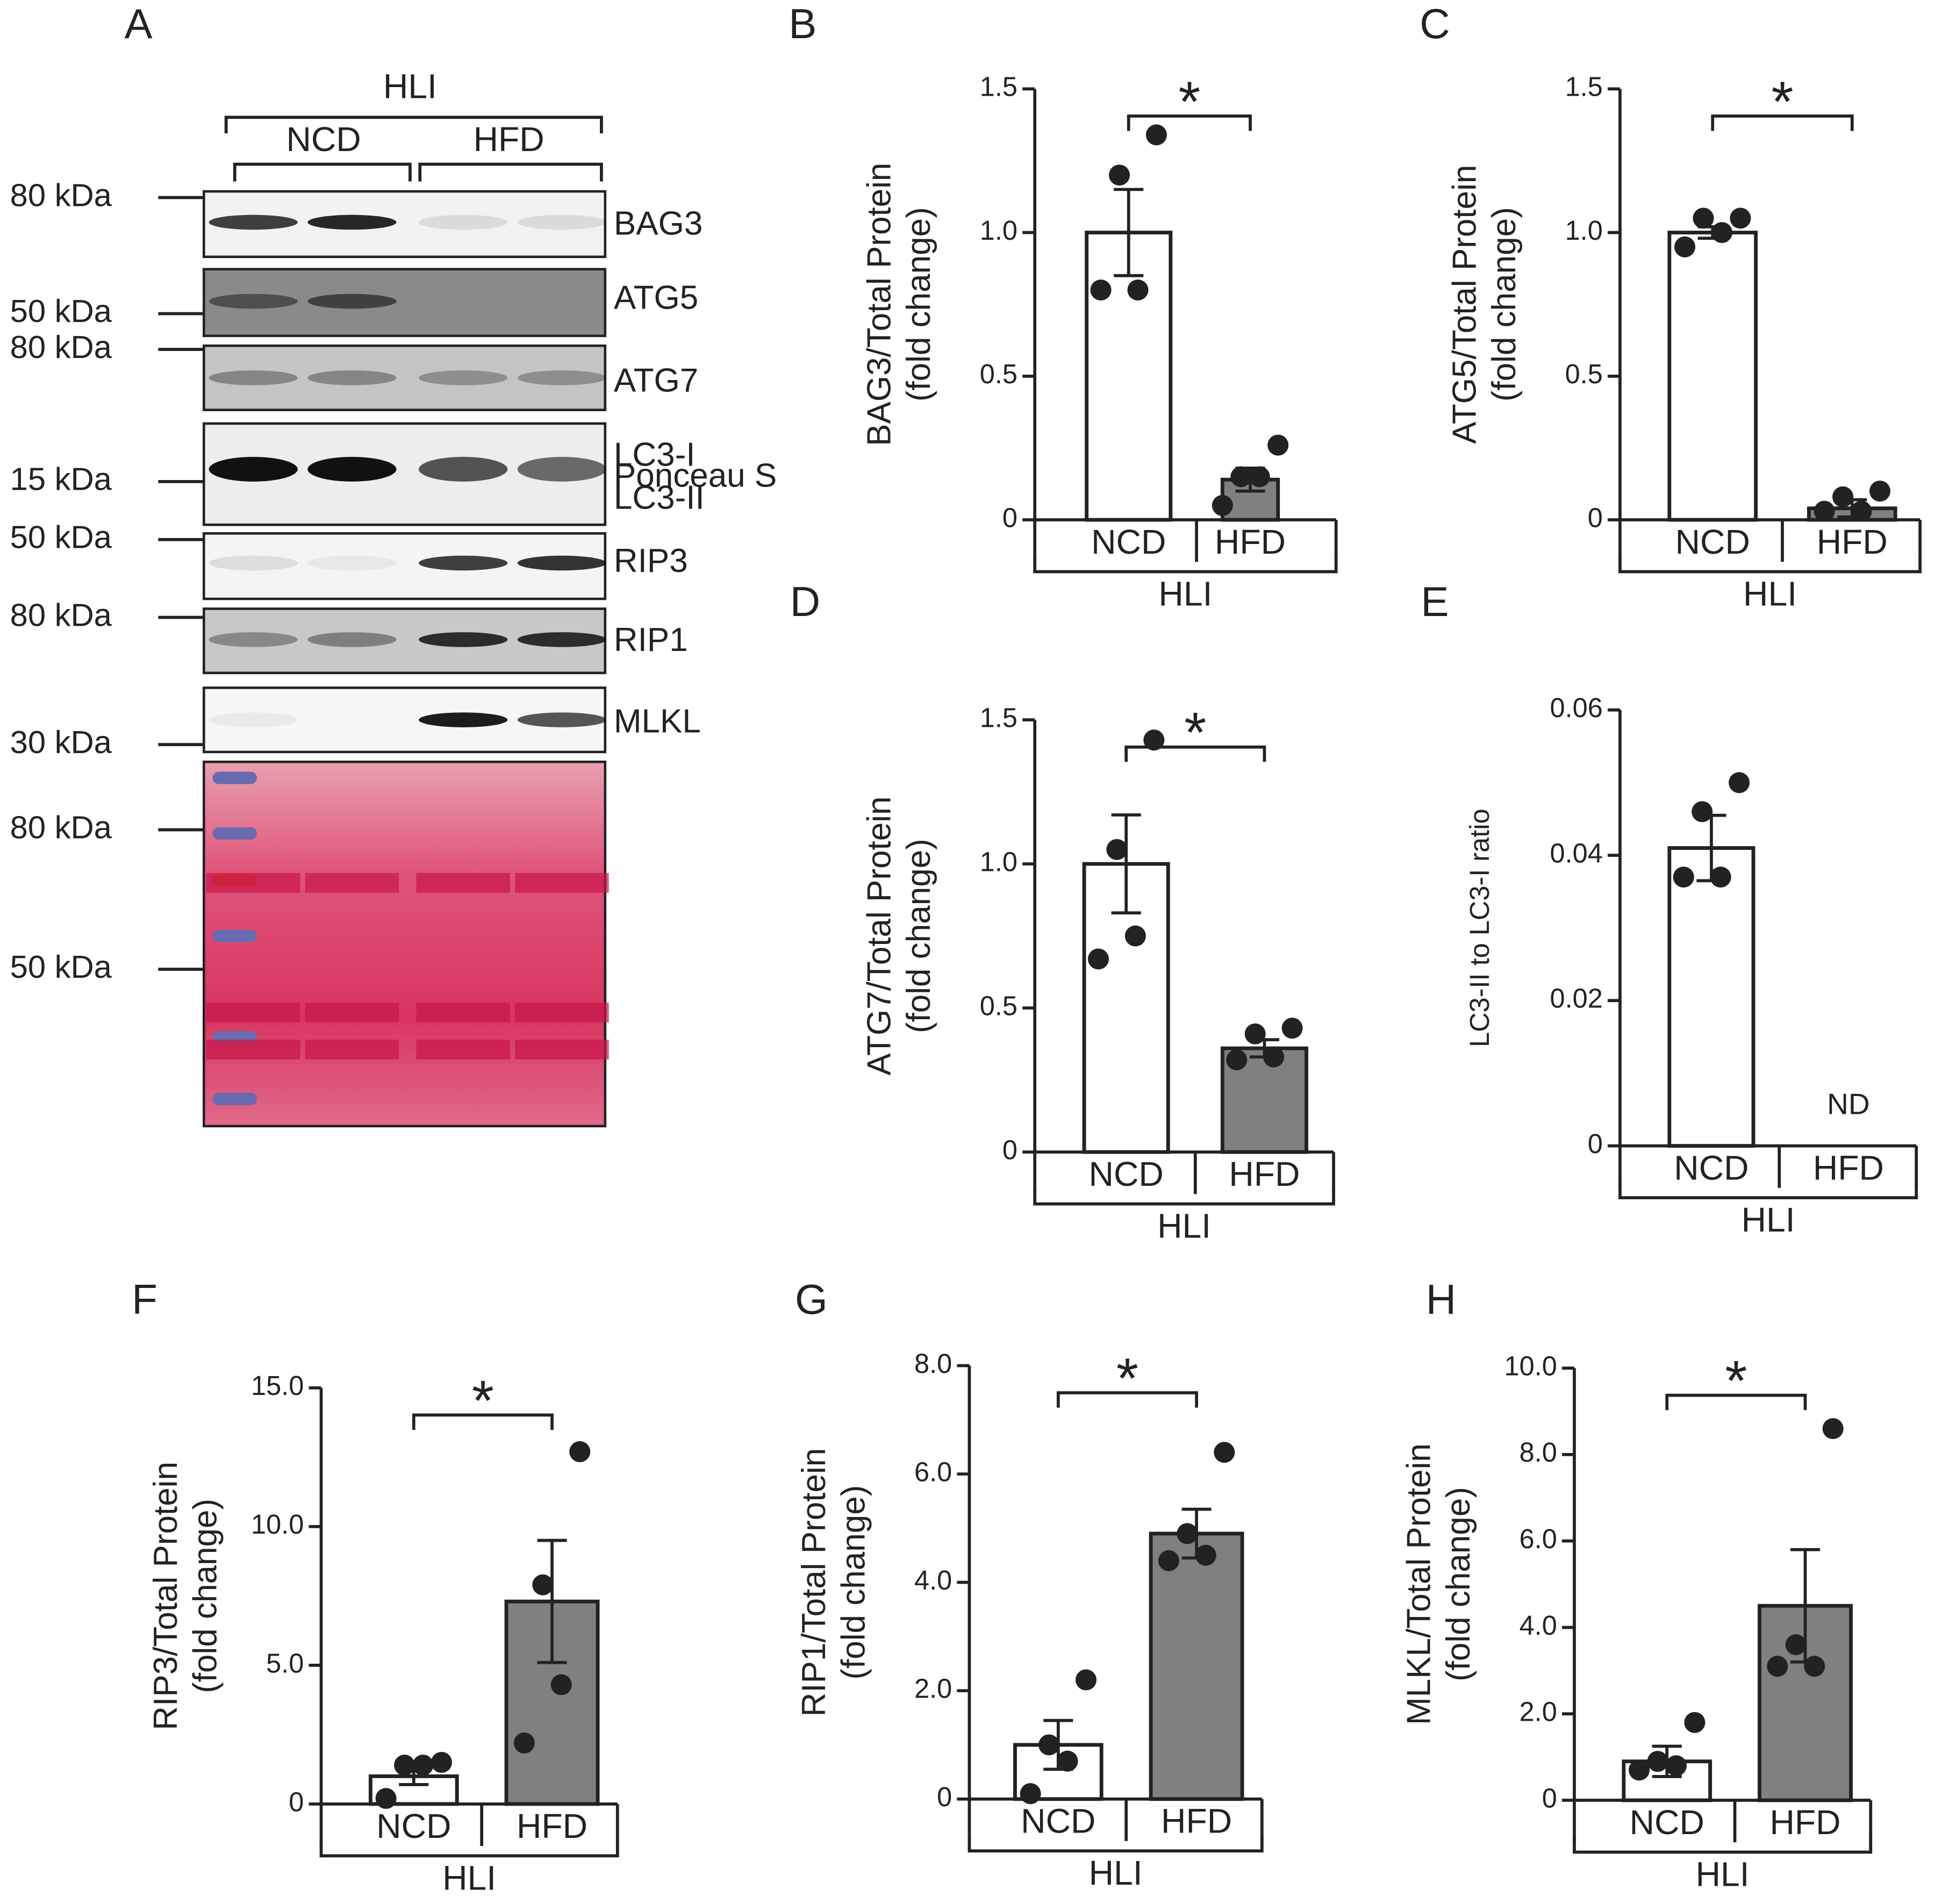 This screenshot has width=1935, height=1904. Describe the element at coordinates (658, 224) in the screenshot. I see `band-label: BAG3` at that location.